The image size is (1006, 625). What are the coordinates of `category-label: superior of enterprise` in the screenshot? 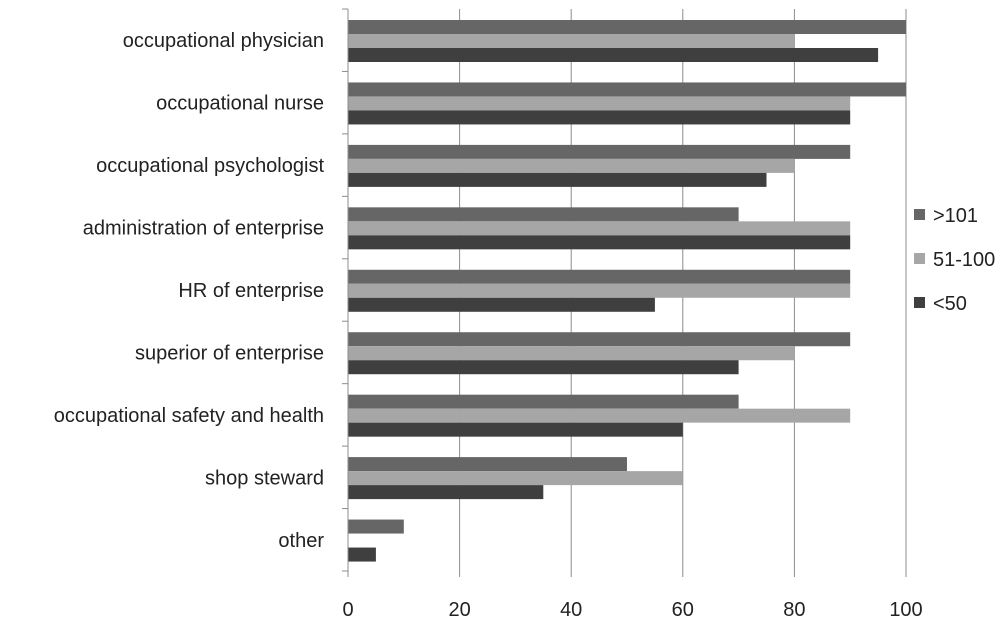 It's located at (229, 353).